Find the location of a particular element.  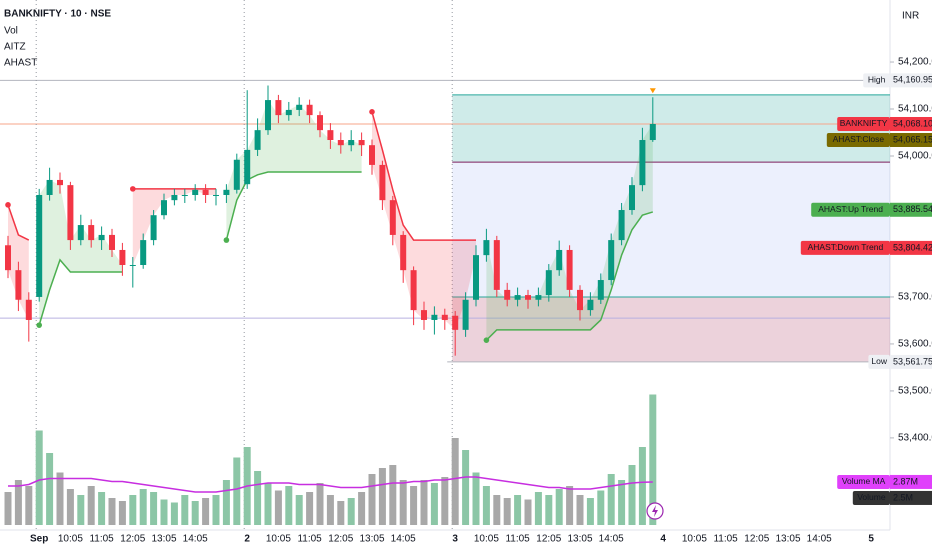

tag-name: Low is located at coordinates (879, 361).